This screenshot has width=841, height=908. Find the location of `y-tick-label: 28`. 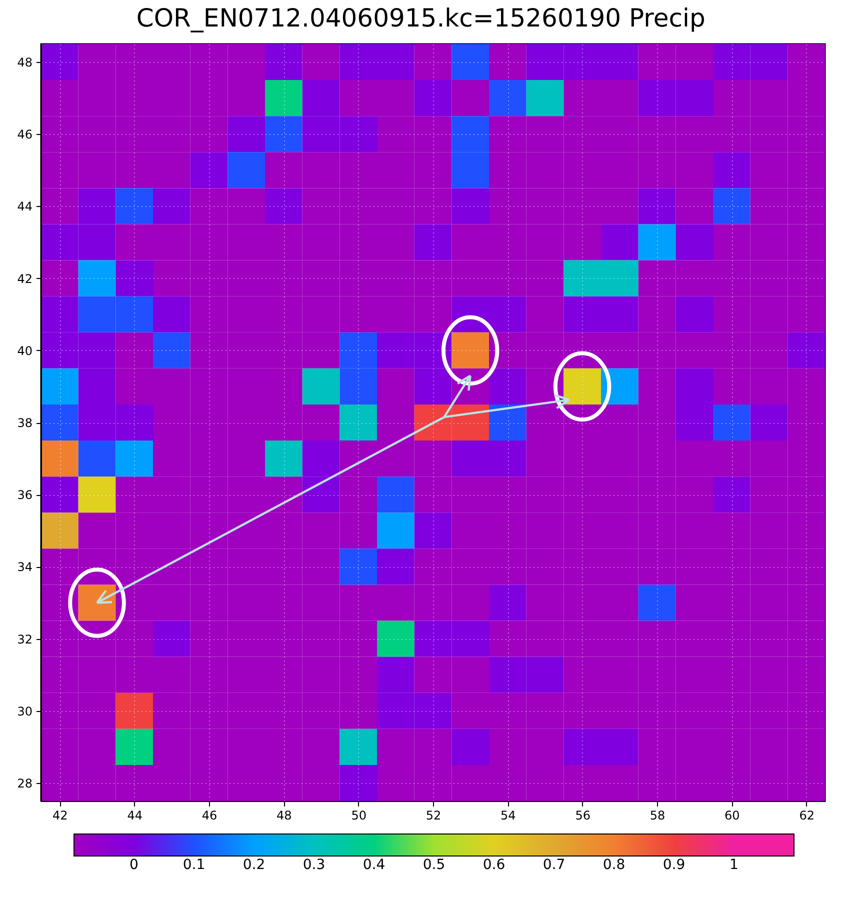

y-tick-label: 28 is located at coordinates (24, 783).